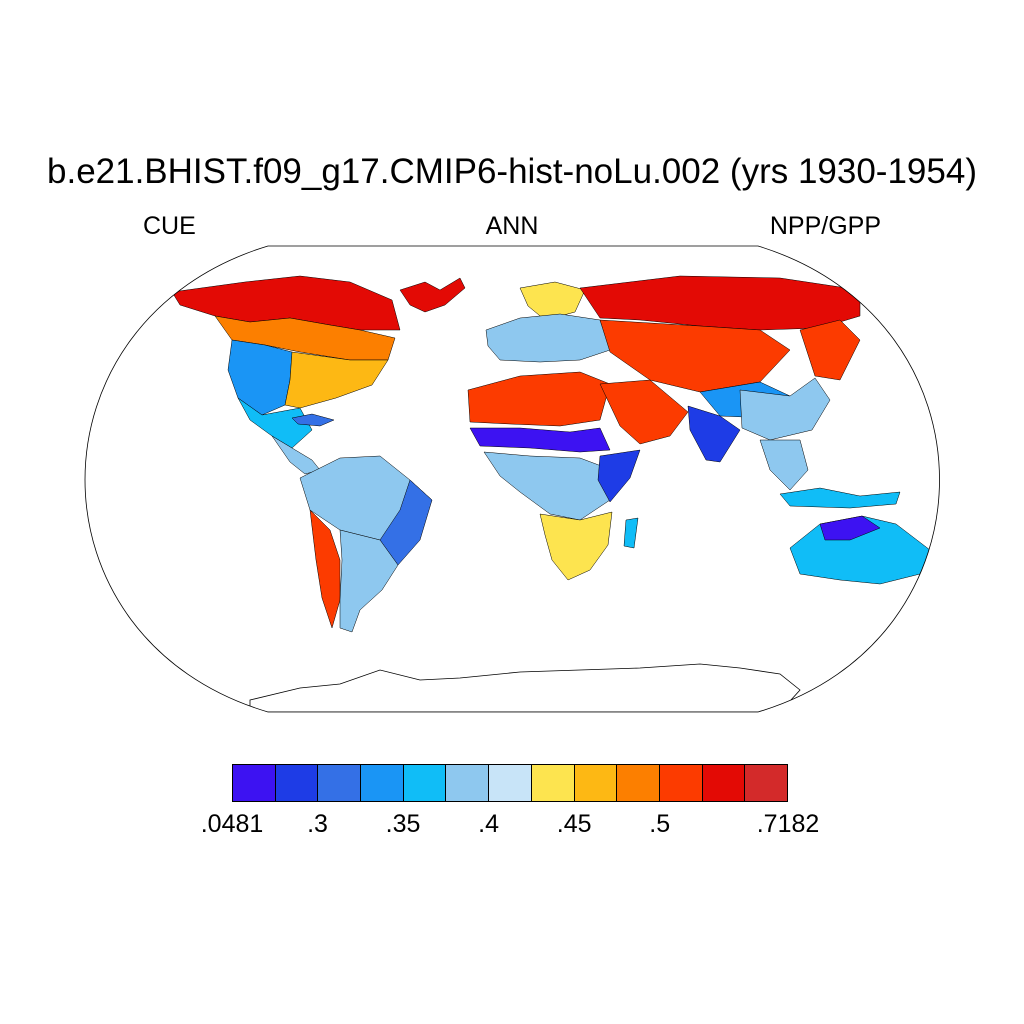 The height and width of the screenshot is (1024, 1024). What do you see at coordinates (784, 465) in the screenshot?
I see `southeast-asia` at bounding box center [784, 465].